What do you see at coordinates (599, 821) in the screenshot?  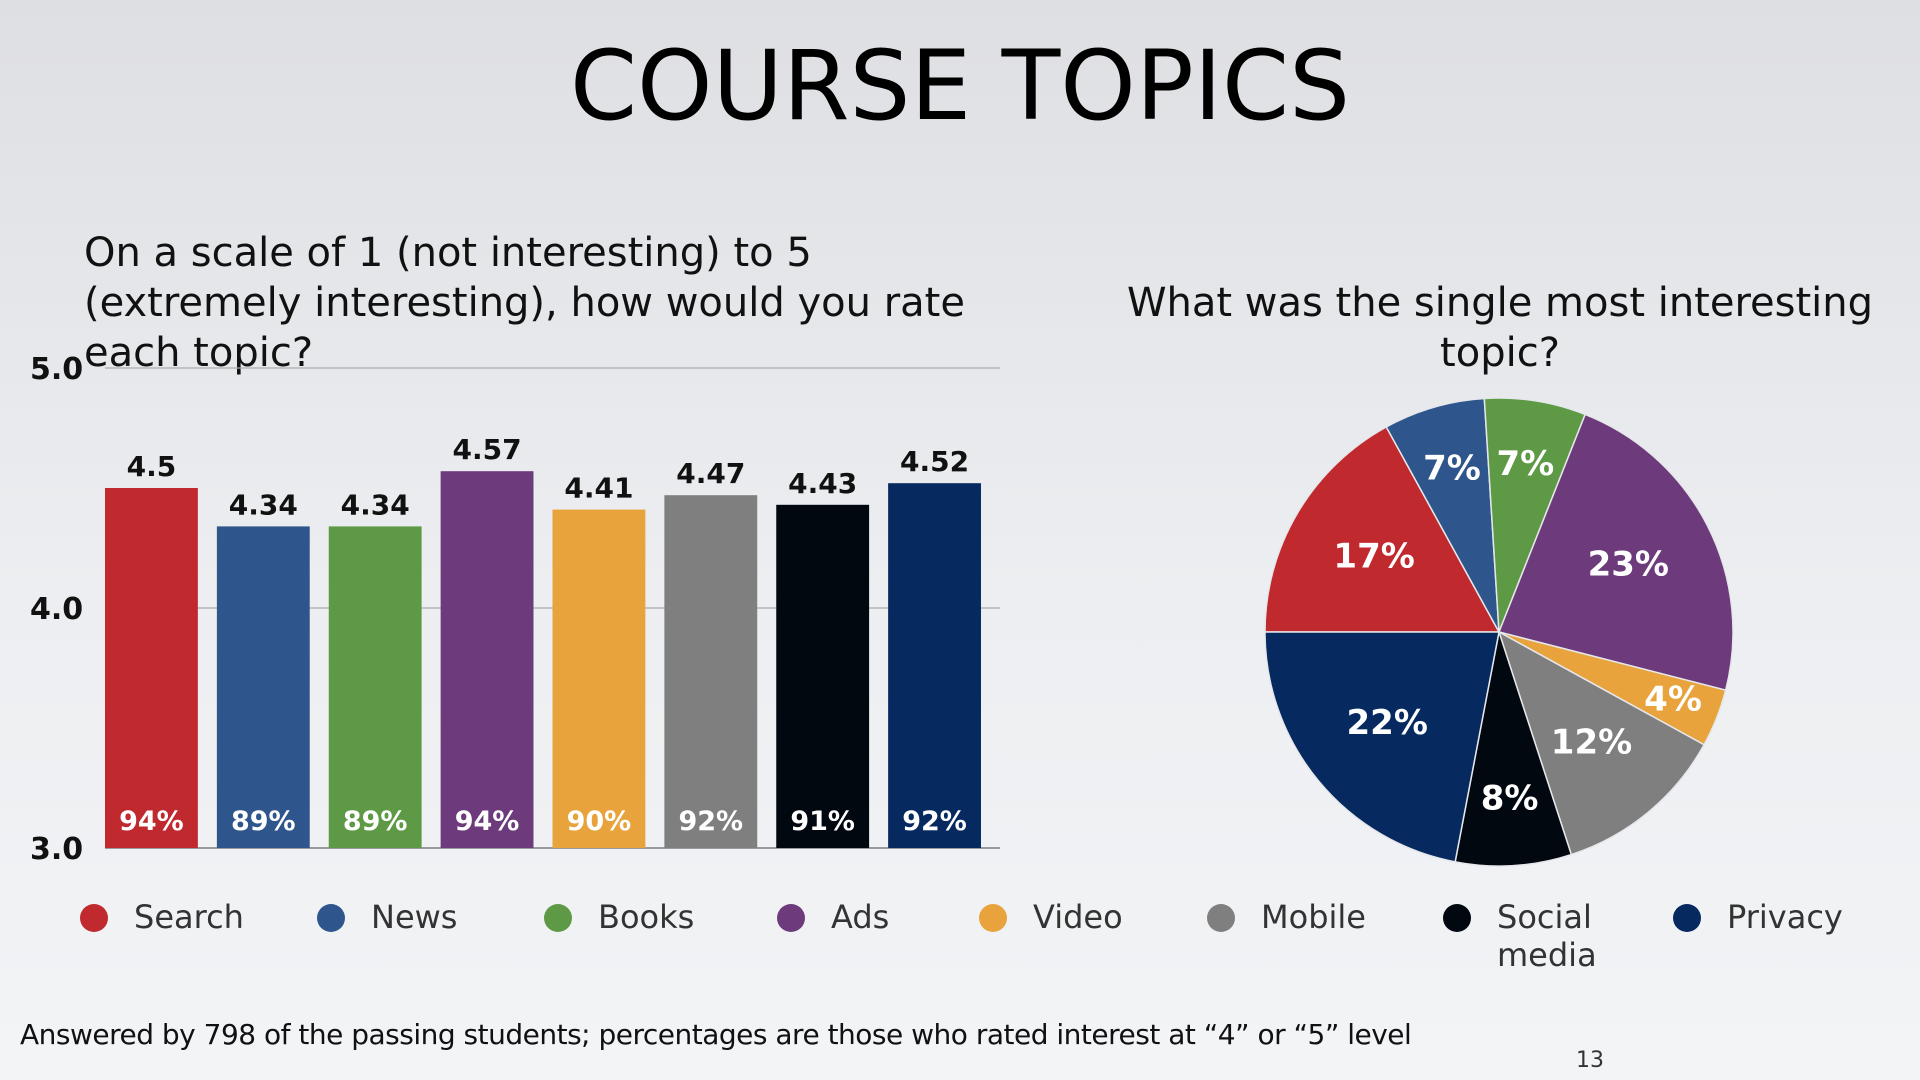 I see `bar-percent-label: 90%` at bounding box center [599, 821].